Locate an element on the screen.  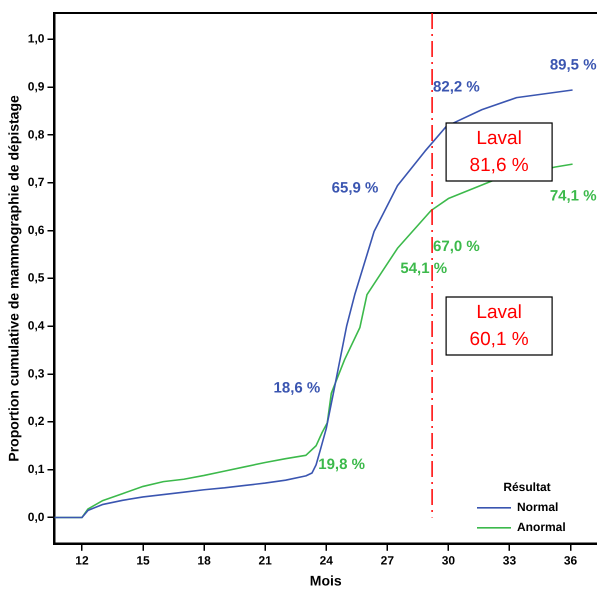
annotation: Laval 60,1 % is located at coordinates (499, 326).